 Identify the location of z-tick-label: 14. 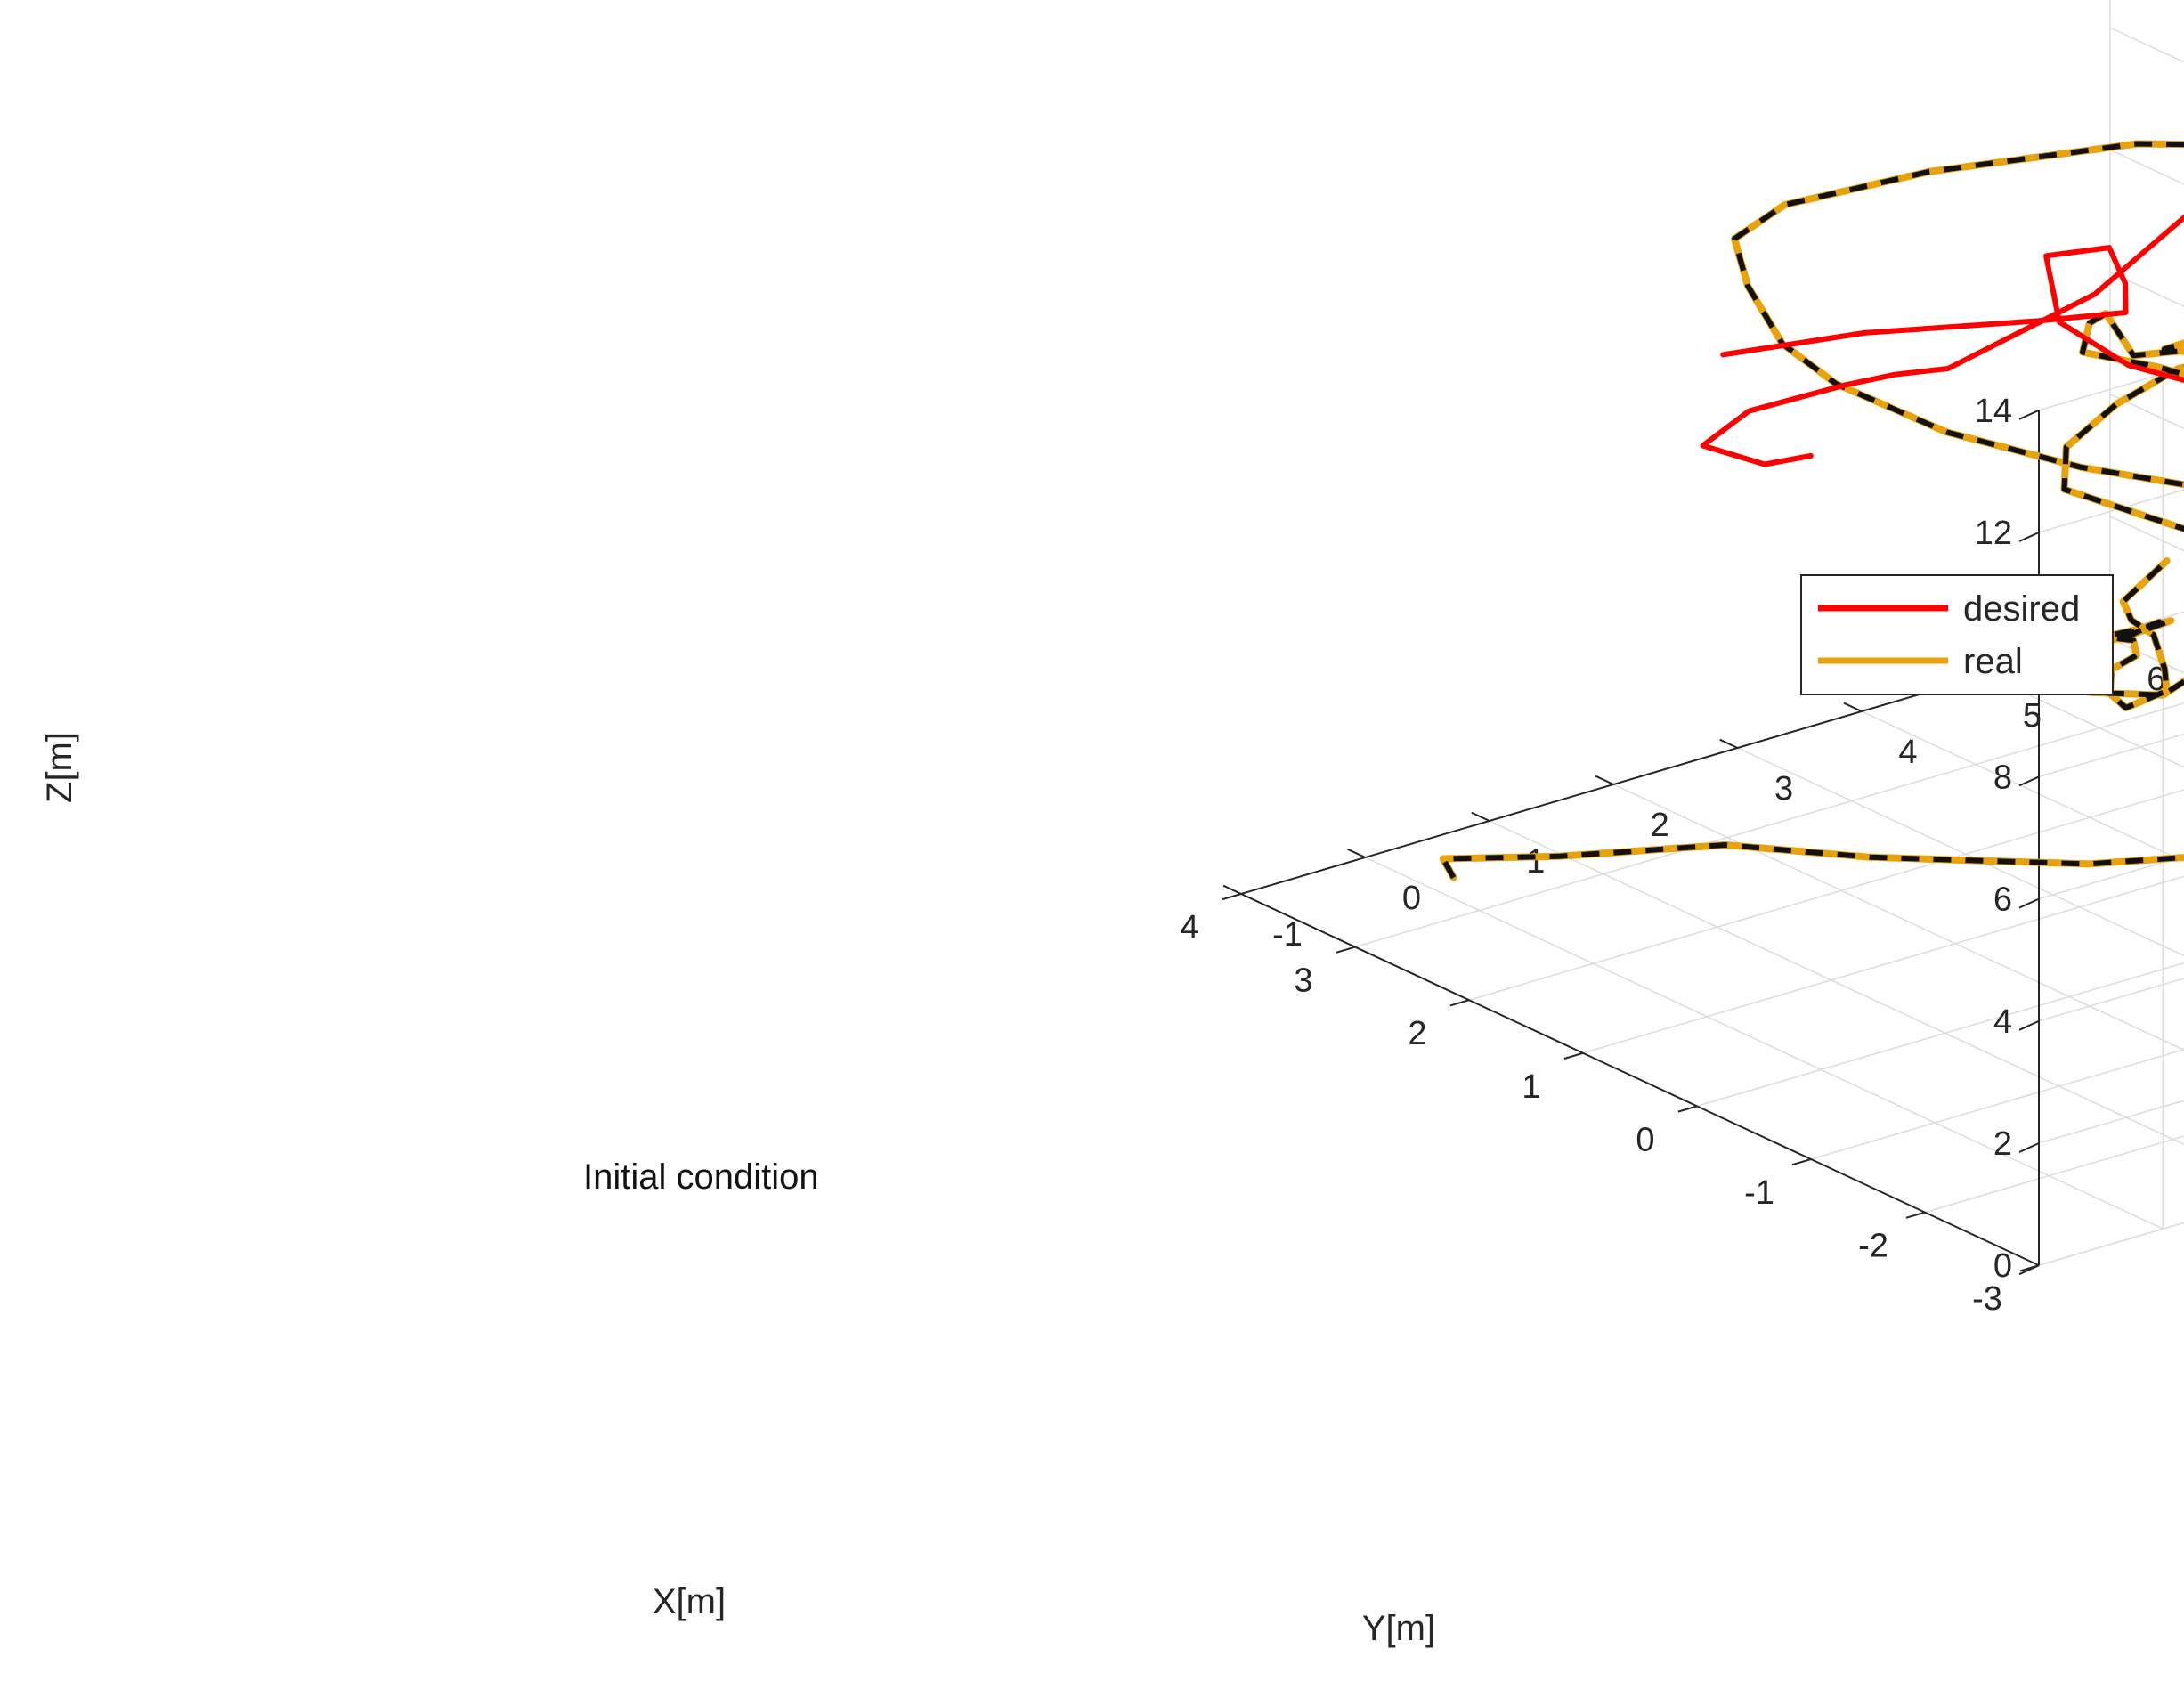
(1993, 411).